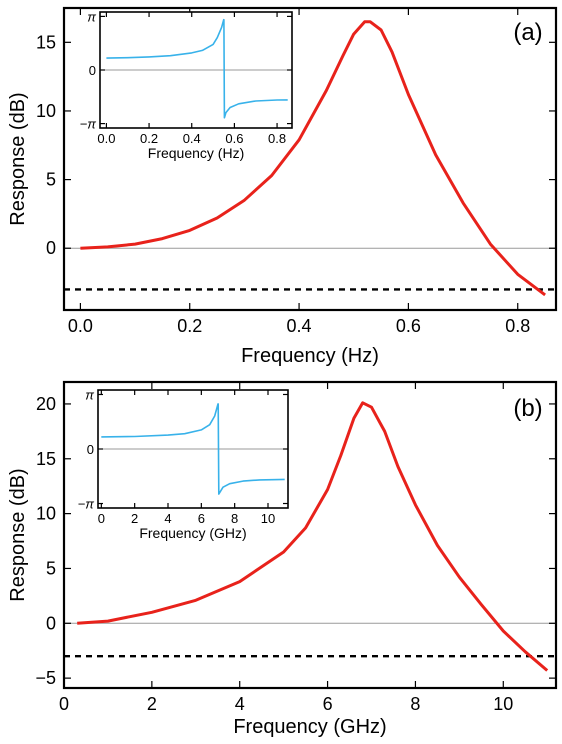 The width and height of the screenshot is (562, 744). What do you see at coordinates (309, 727) in the screenshot?
I see `x-axis-label-b: Frequency (GHz)` at bounding box center [309, 727].